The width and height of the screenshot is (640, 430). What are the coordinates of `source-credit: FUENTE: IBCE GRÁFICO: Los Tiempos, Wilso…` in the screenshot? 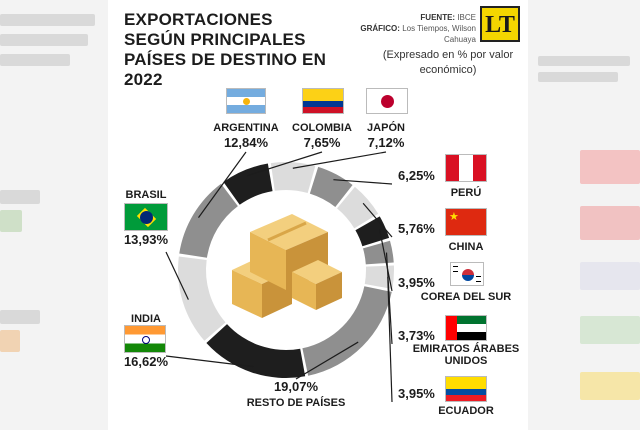 It's located at (407, 28).